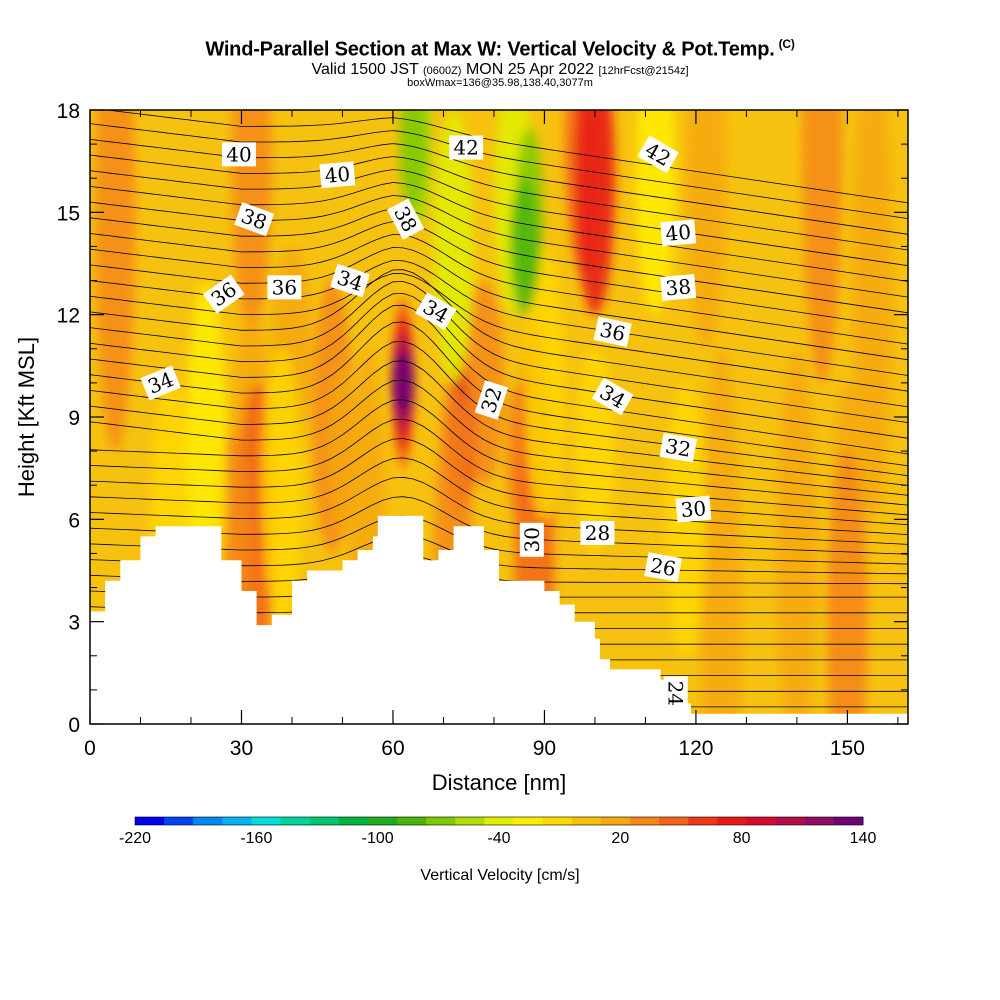 The image size is (1000, 1000). What do you see at coordinates (74, 520) in the screenshot?
I see `y-tick-label: 6` at bounding box center [74, 520].